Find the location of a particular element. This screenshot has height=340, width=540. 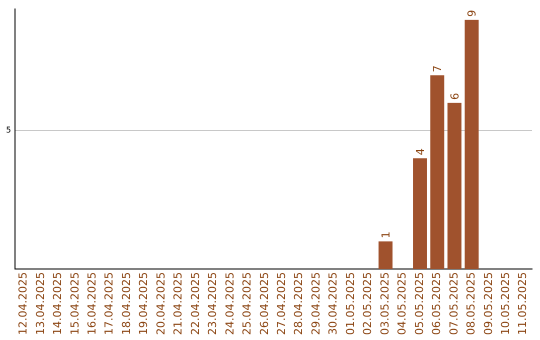

x-tick-label: 13.04.2025 is located at coordinates (40, 304).